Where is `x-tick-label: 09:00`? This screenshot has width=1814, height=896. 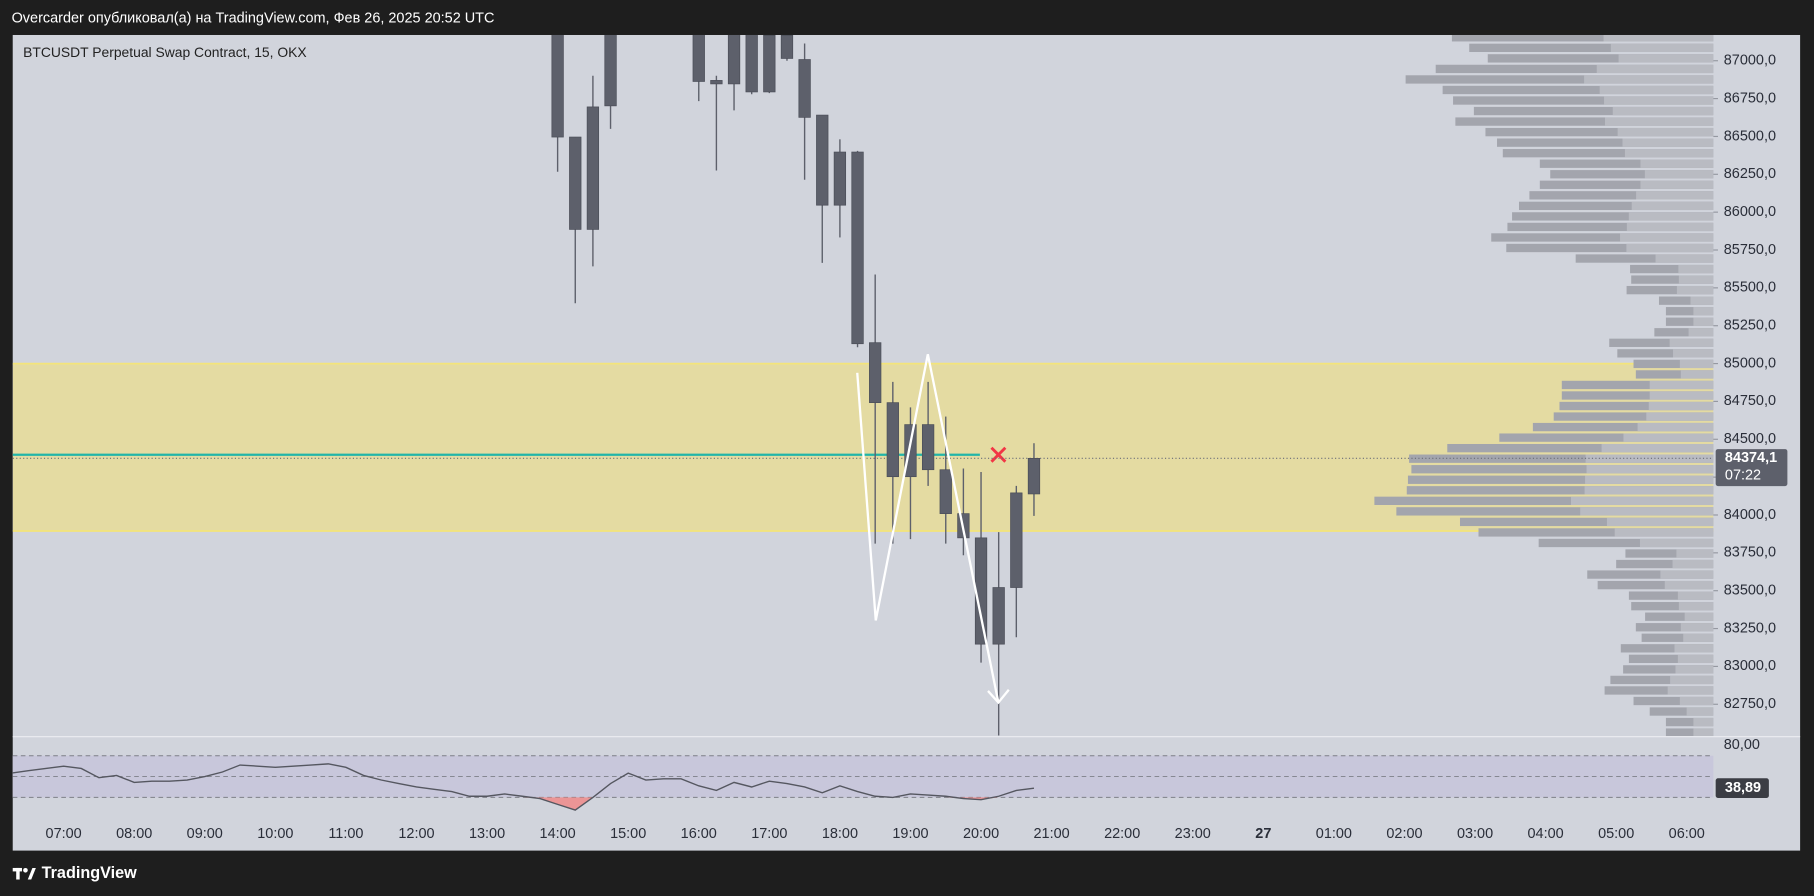 x-tick-label: 09:00 is located at coordinates (205, 834).